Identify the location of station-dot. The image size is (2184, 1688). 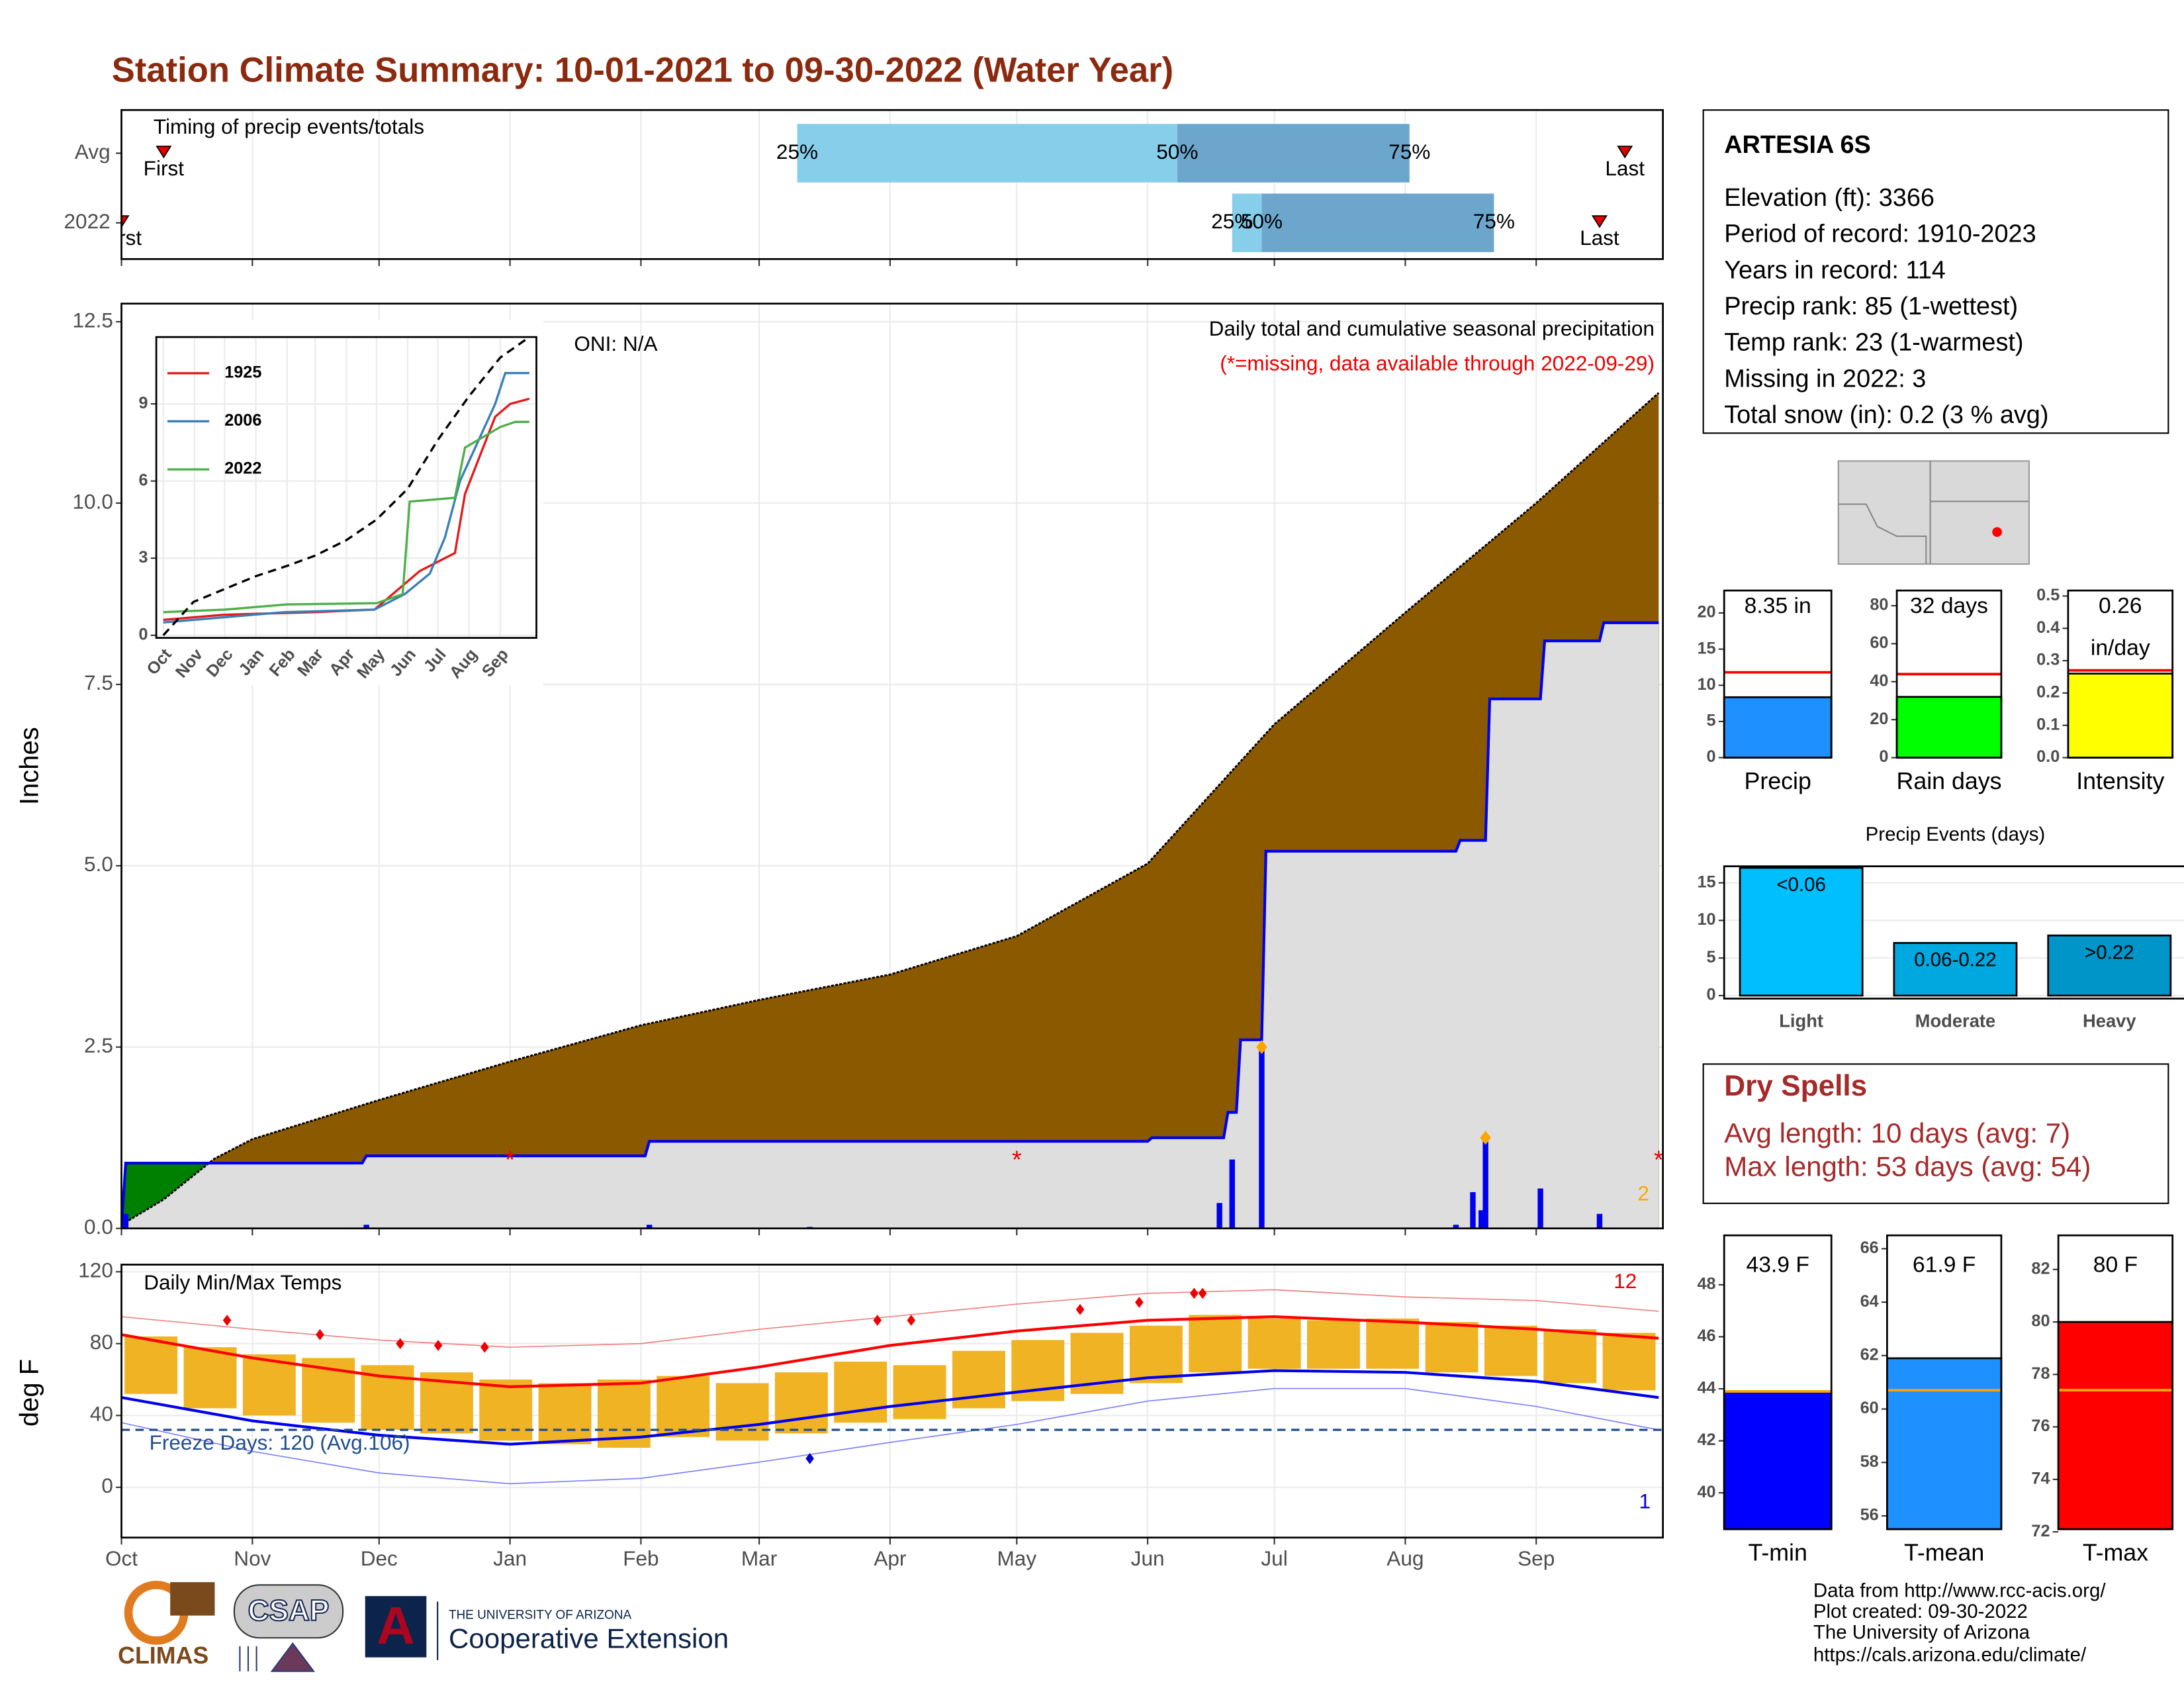
(1997, 532).